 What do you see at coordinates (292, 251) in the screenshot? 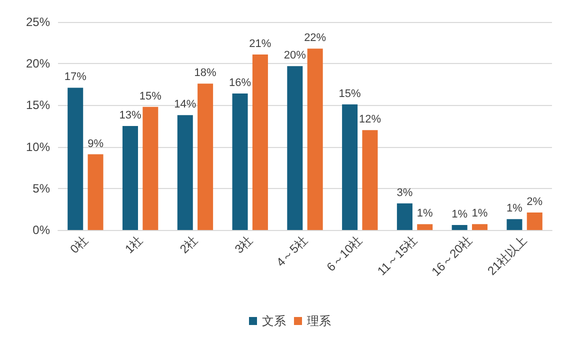
I see `x-tick-label: 4～5社` at bounding box center [292, 251].